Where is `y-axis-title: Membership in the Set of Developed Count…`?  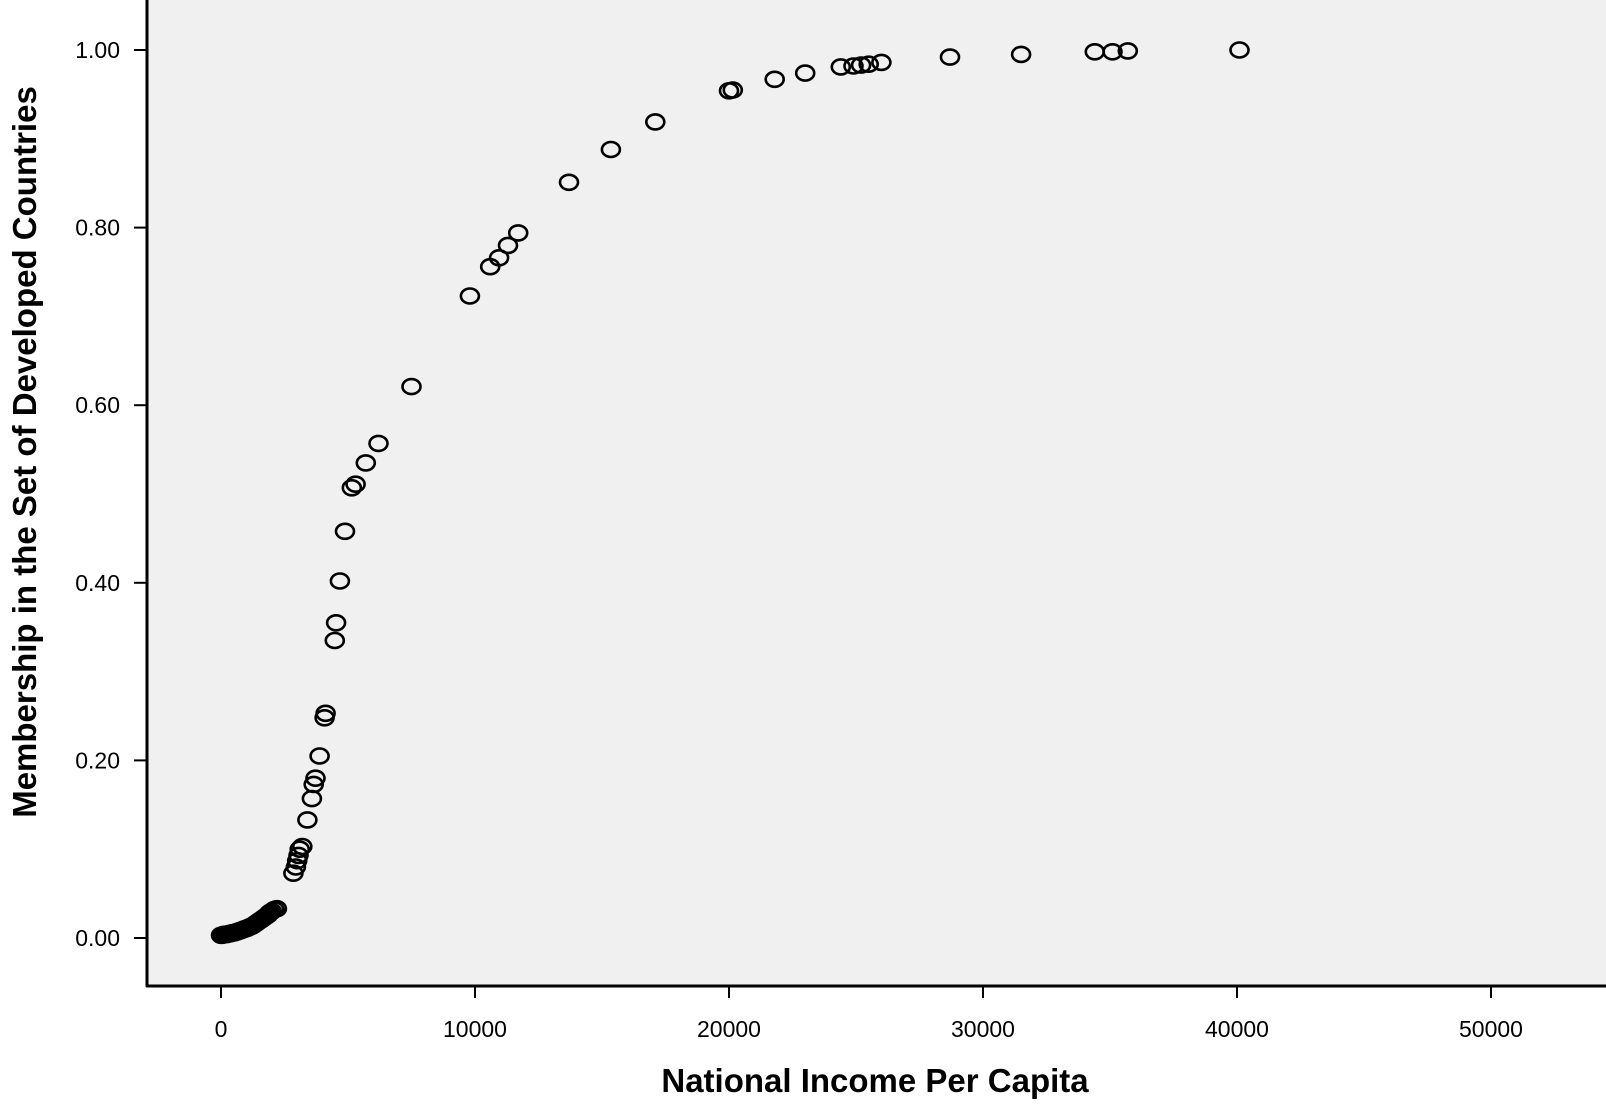 y-axis-title: Membership in the Set of Developed Count… is located at coordinates (24, 452).